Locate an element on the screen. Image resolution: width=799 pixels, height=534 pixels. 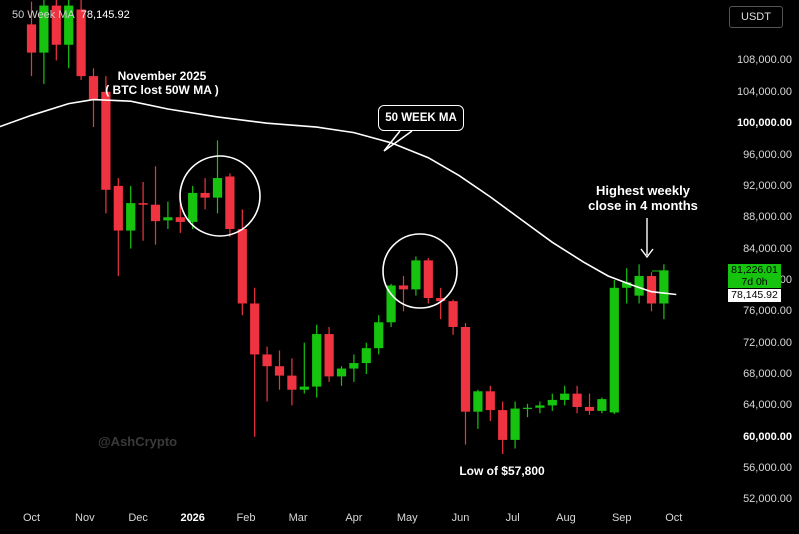
y-tick-label: 84,000.00 is located at coordinates (767, 248).